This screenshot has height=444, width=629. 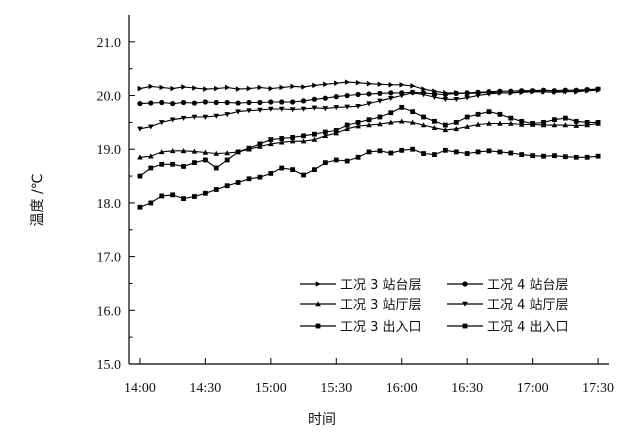 I want to click on legend-label: 工况 3 站台层, so click(x=381, y=285).